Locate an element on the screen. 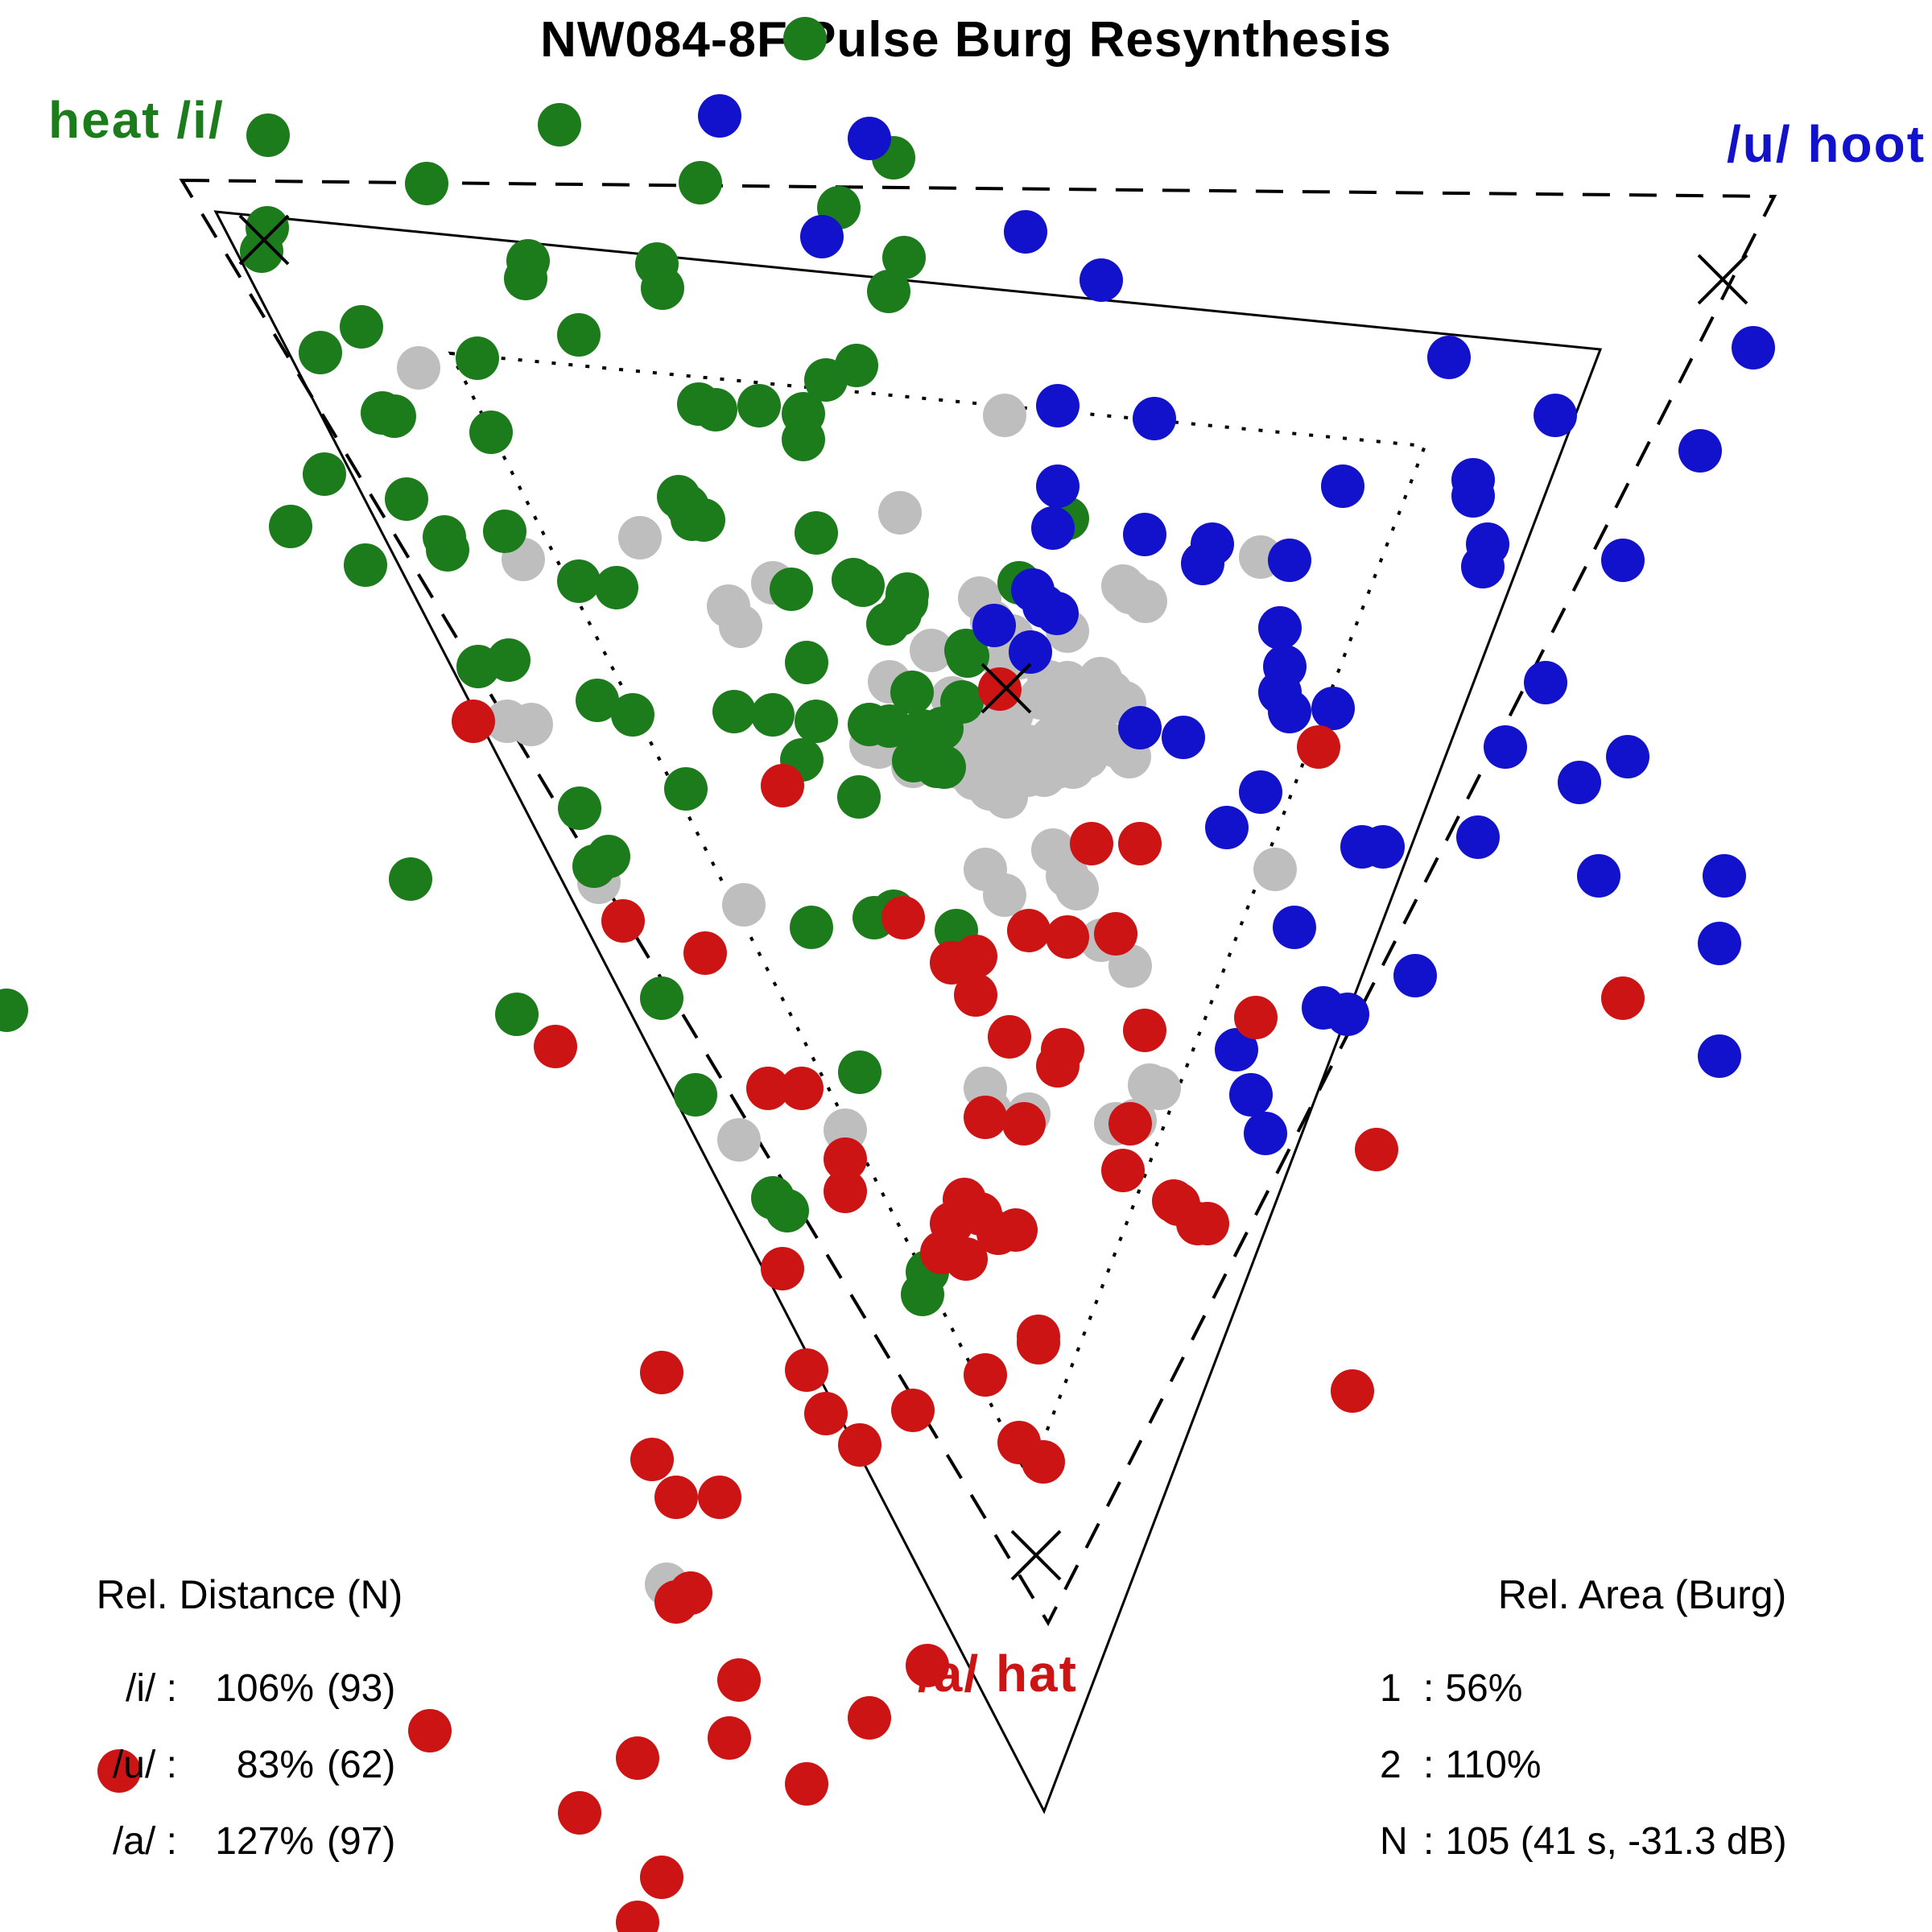  page-title: NW084-8F Pulse Burg Resynthesis is located at coordinates (966, 40).